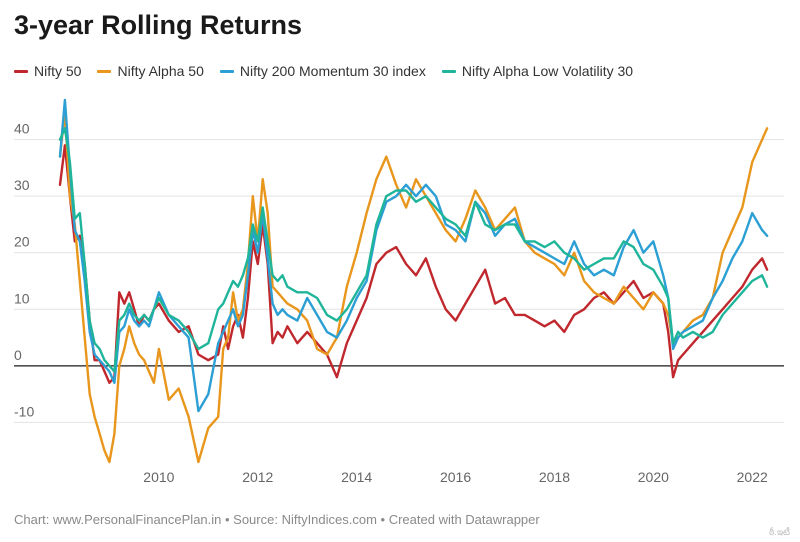  Describe the element at coordinates (554, 477) in the screenshot. I see `x-tick-label: 2018` at that location.